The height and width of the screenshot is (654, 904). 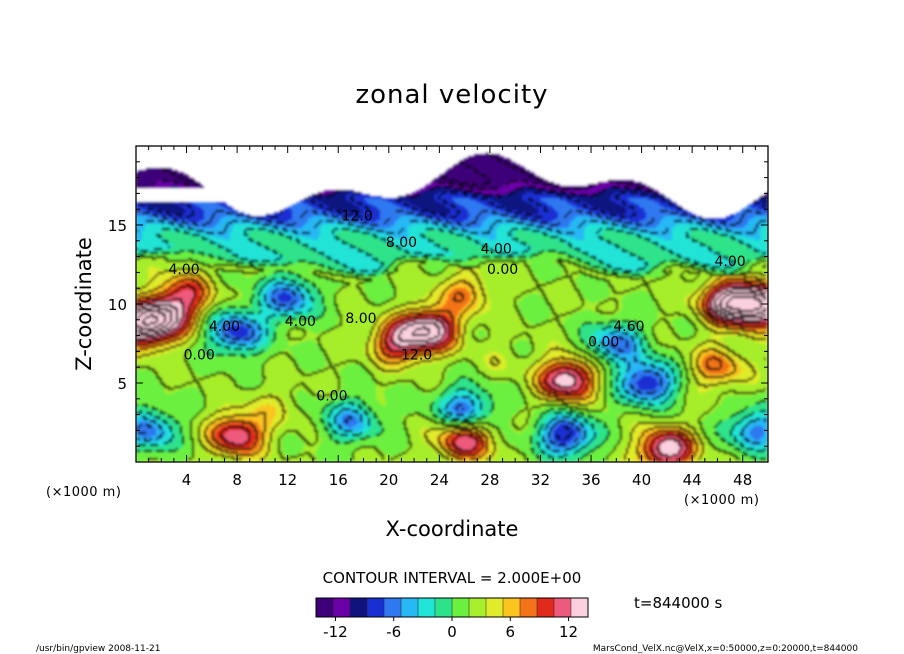 What do you see at coordinates (590, 480) in the screenshot?
I see `x-tick-label: 36` at bounding box center [590, 480].